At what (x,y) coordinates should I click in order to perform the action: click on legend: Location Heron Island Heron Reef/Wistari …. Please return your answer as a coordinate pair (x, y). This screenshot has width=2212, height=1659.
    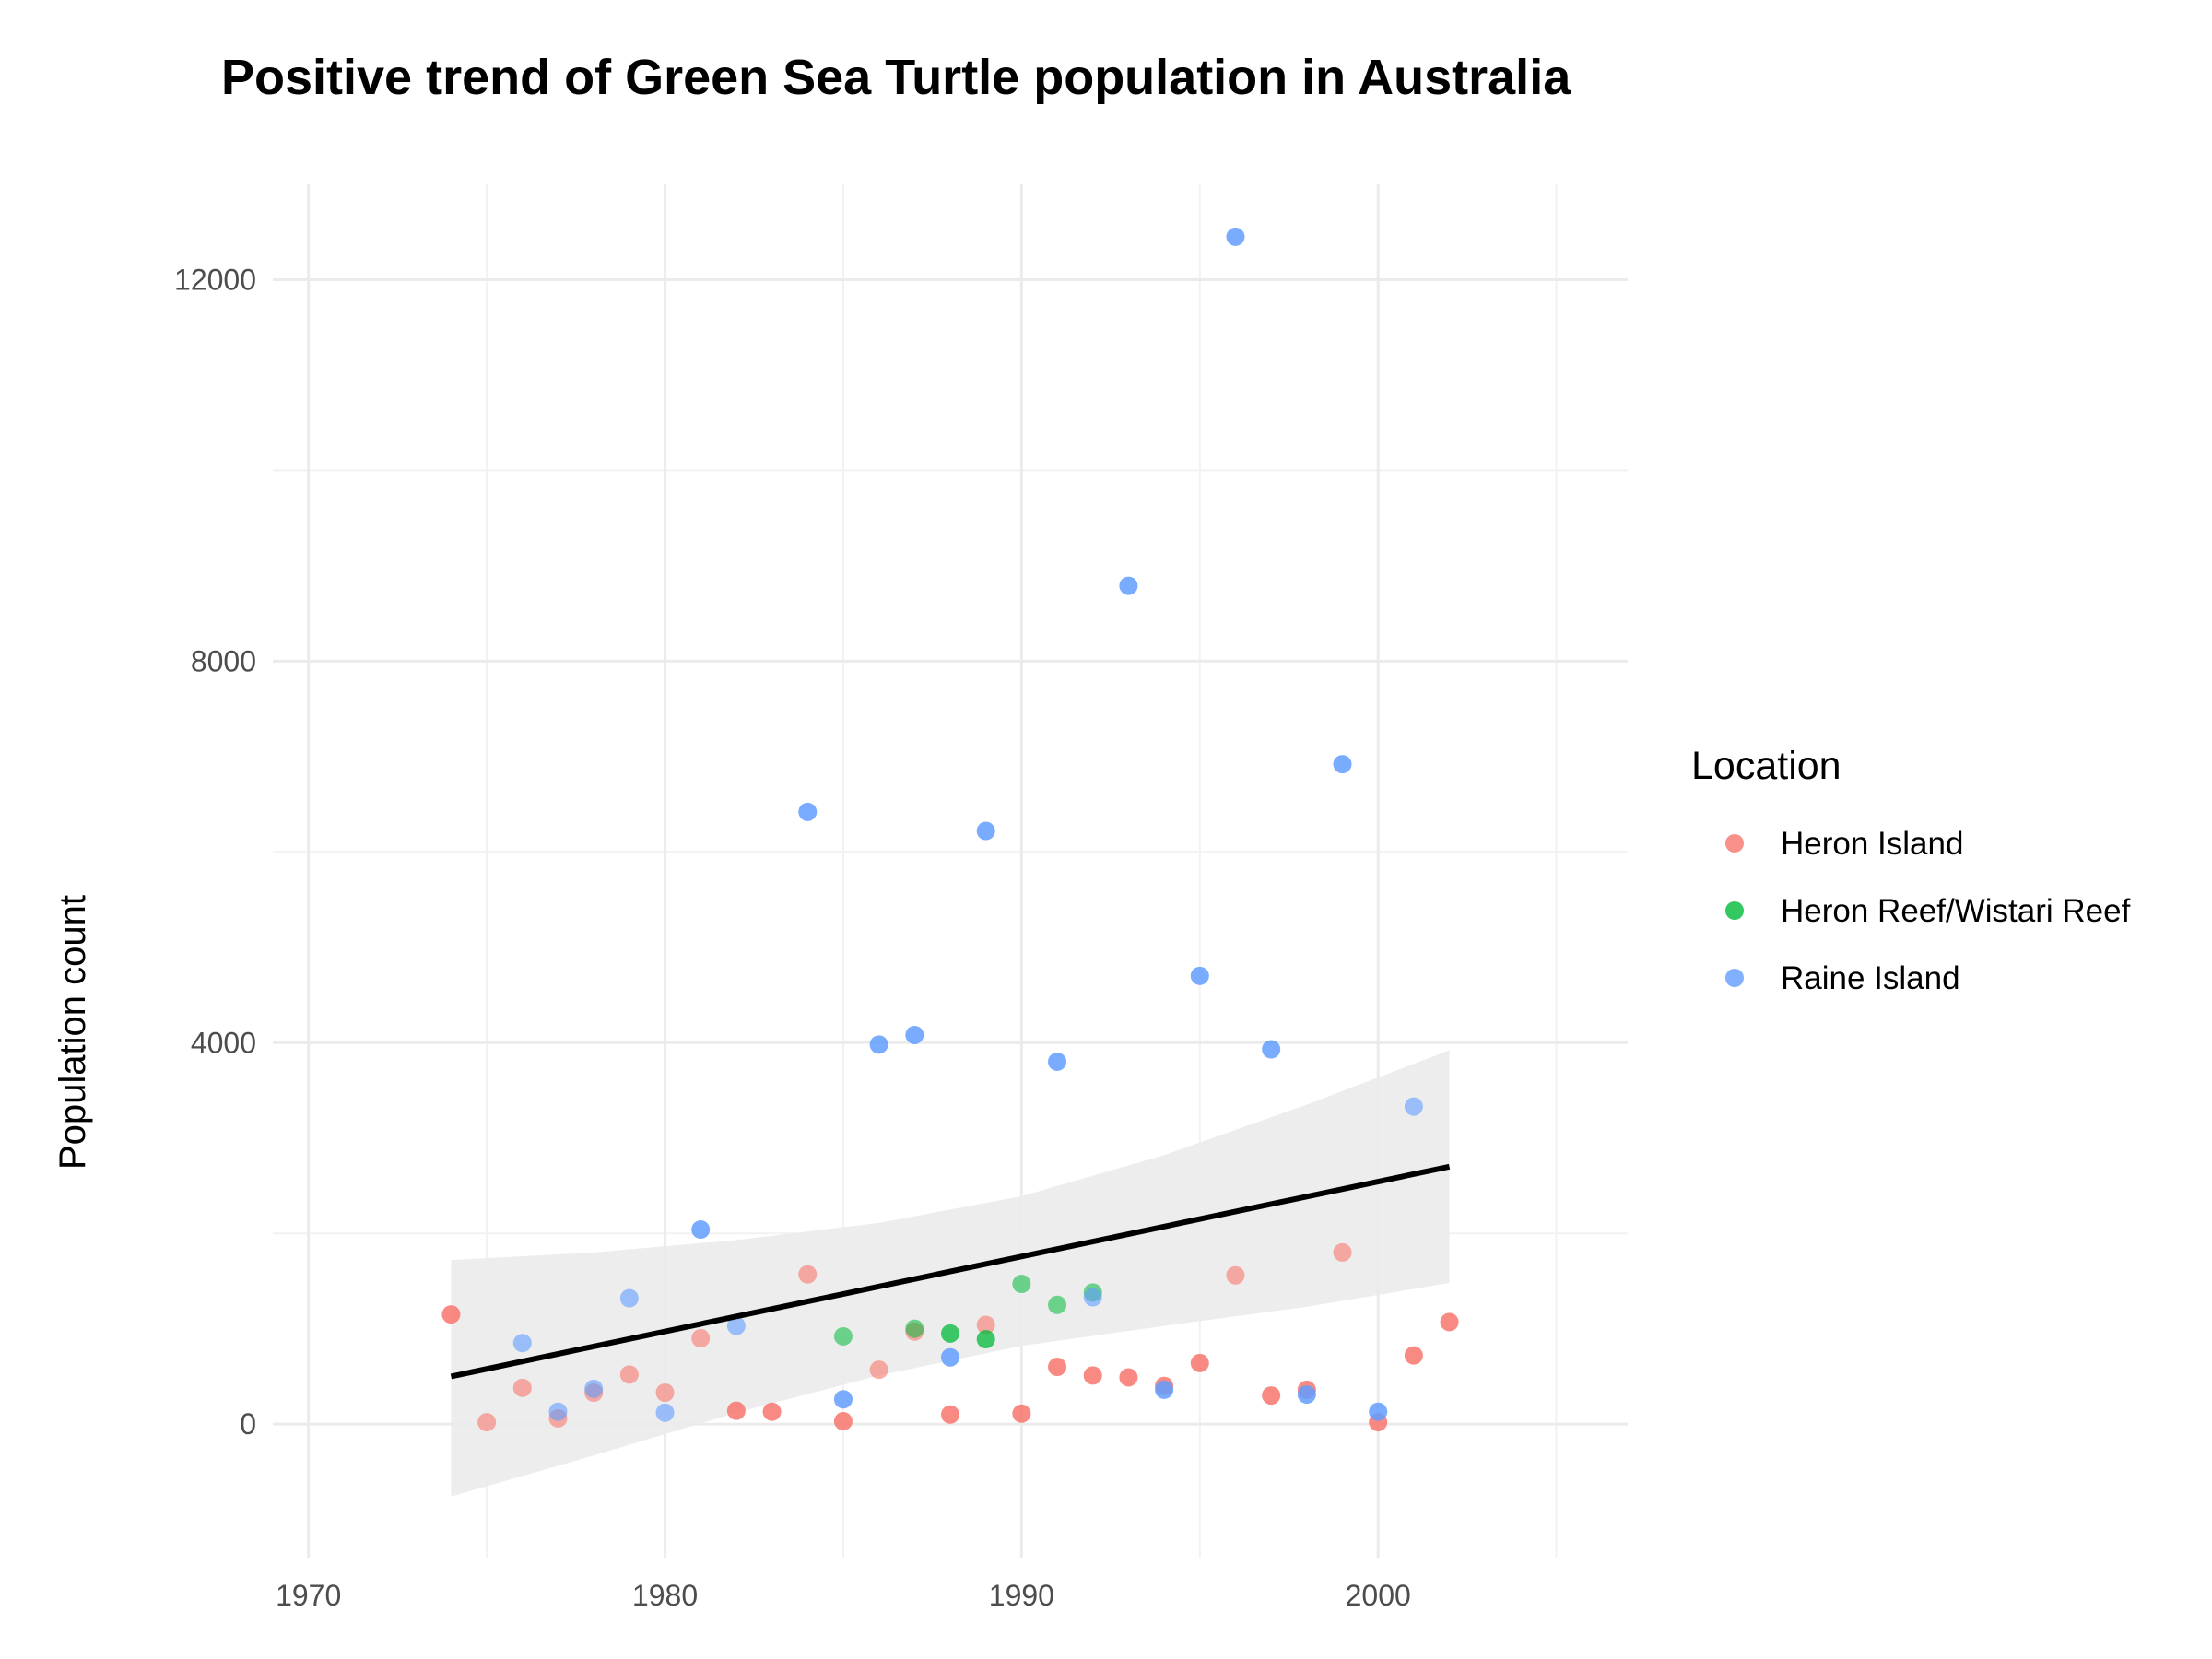
    Looking at the image, I should click on (1911, 870).